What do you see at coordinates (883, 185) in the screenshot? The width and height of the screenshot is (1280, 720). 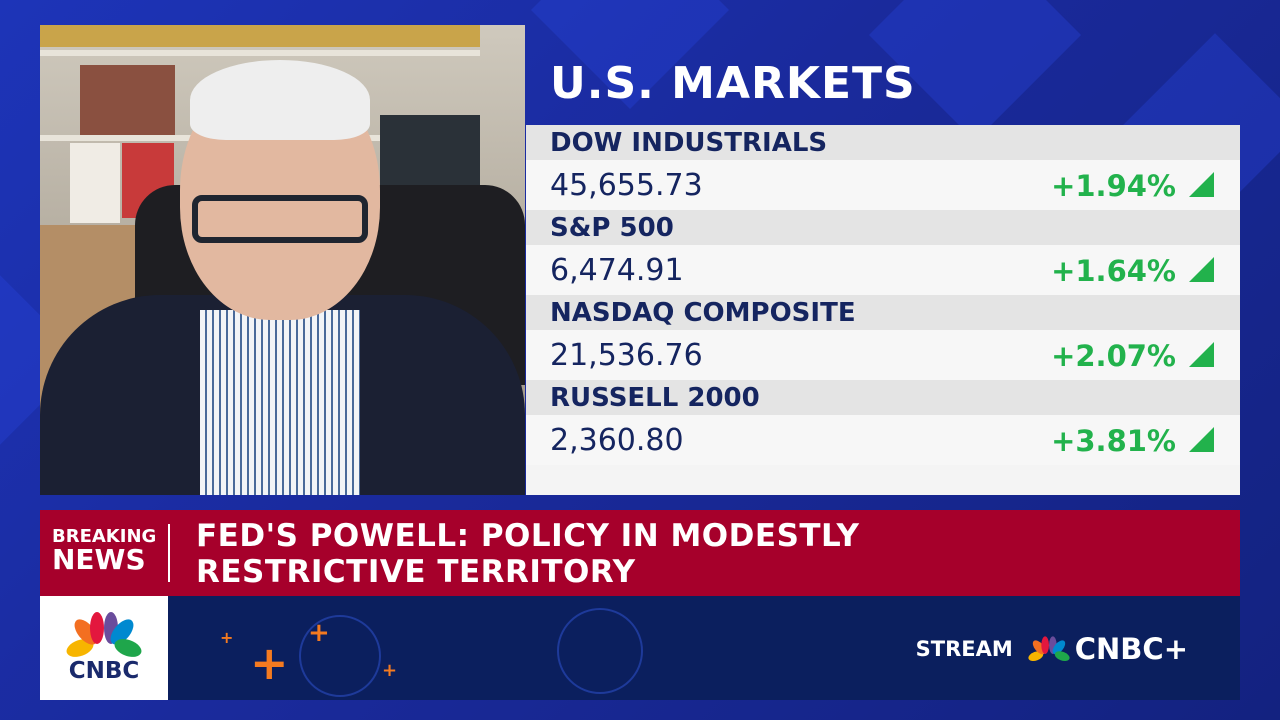 I see `market-value-row: 45,655.73 +1.94%` at bounding box center [883, 185].